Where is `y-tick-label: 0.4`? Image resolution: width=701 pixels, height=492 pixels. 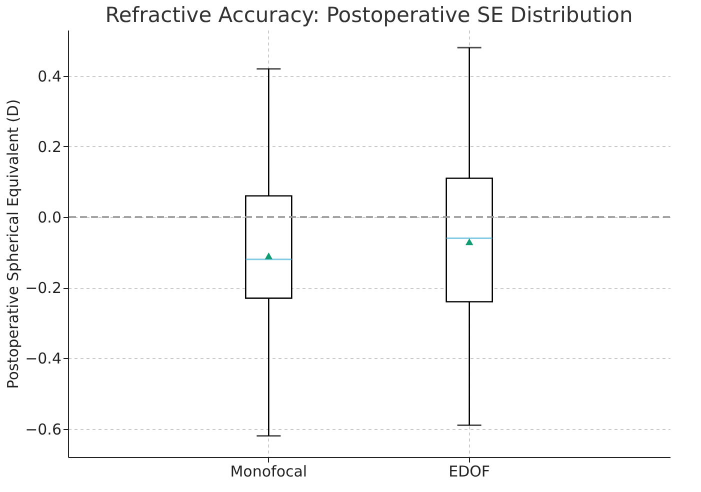 y-tick-label: 0.4 is located at coordinates (50, 76).